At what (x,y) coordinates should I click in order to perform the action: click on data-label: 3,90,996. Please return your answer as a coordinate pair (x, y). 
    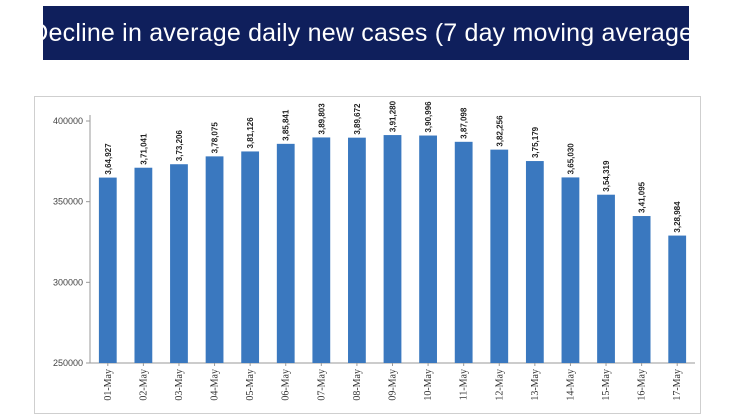
    Looking at the image, I should click on (428, 117).